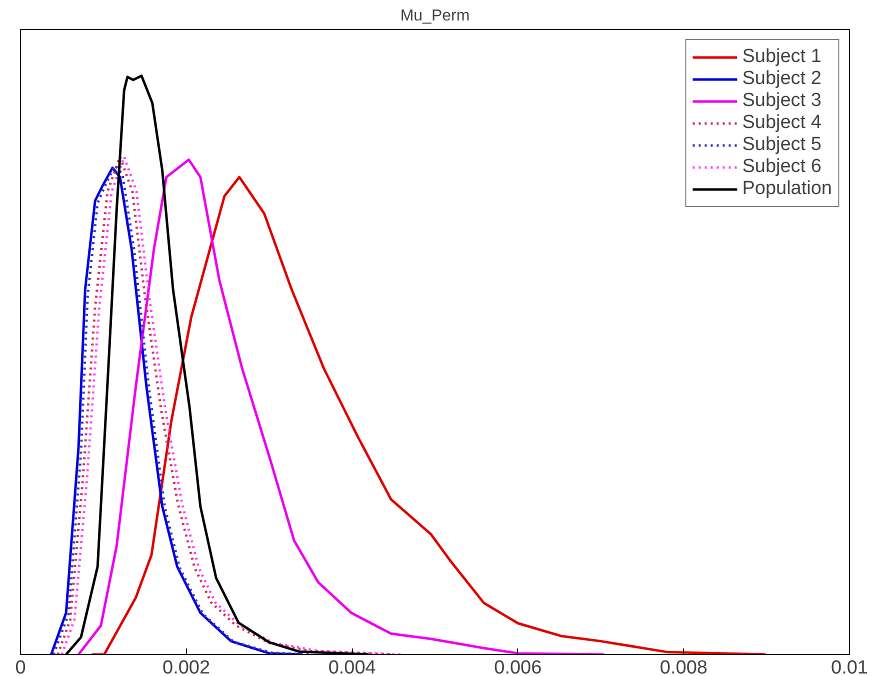  What do you see at coordinates (518, 667) in the screenshot?
I see `x-tick-label: 0.006` at bounding box center [518, 667].